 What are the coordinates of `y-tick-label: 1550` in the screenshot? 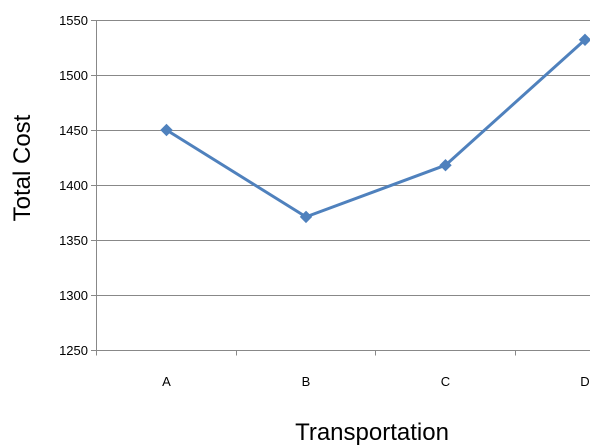 It's located at (73, 20).